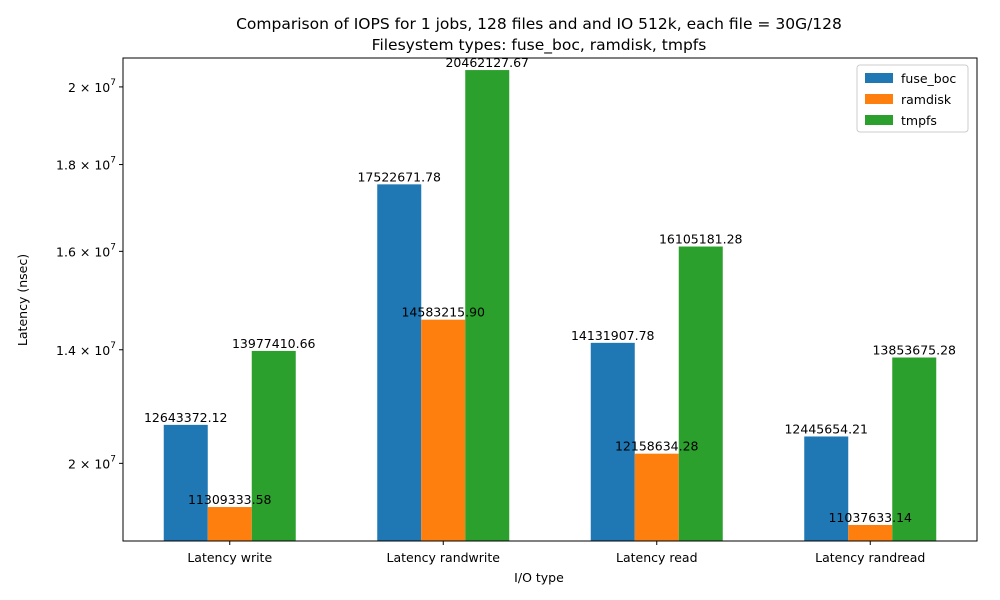 The width and height of the screenshot is (1000, 600). What do you see at coordinates (926, 99) in the screenshot?
I see `legend-label-ramdisk: ramdisk` at bounding box center [926, 99].